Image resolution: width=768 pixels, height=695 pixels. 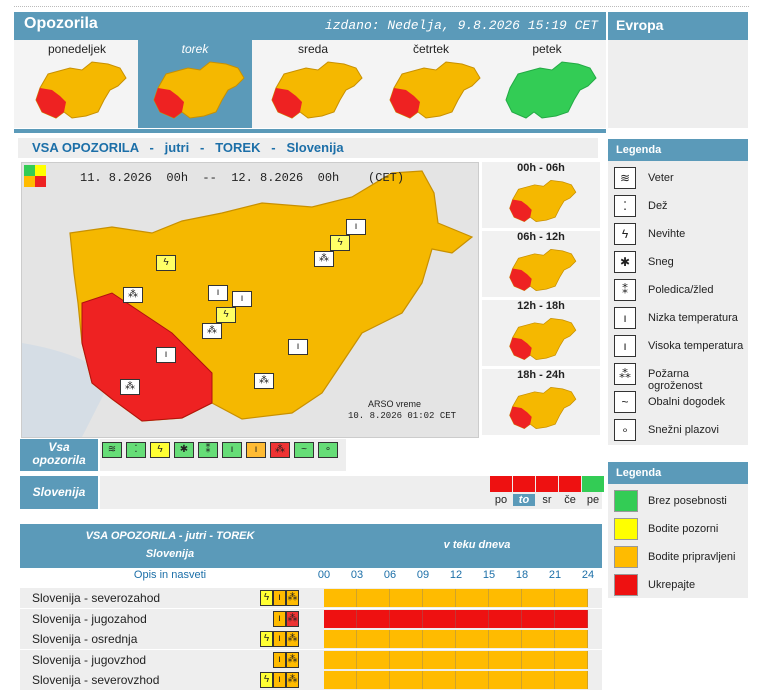 What do you see at coordinates (524, 484) in the screenshot?
I see `day-swatch-to` at bounding box center [524, 484].